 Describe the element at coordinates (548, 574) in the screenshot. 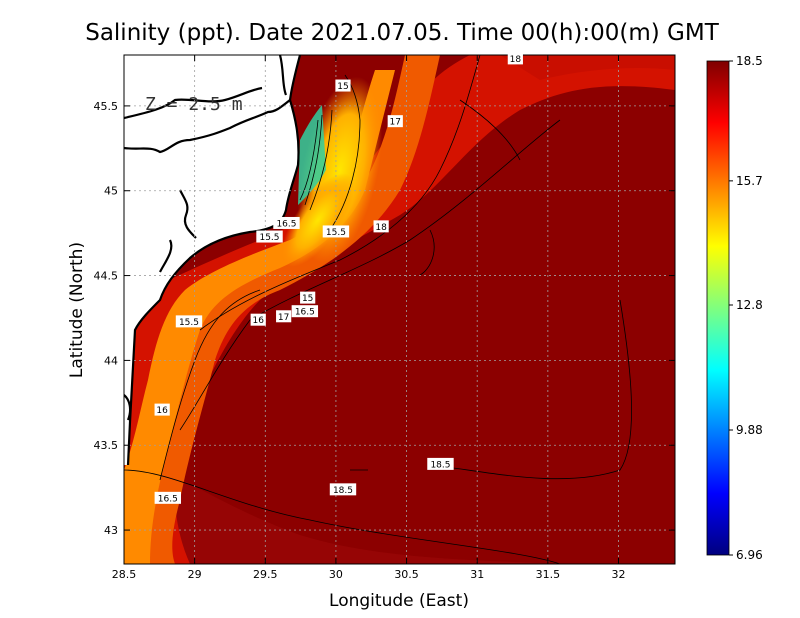

I see `x-tick-label: 31.5` at that location.